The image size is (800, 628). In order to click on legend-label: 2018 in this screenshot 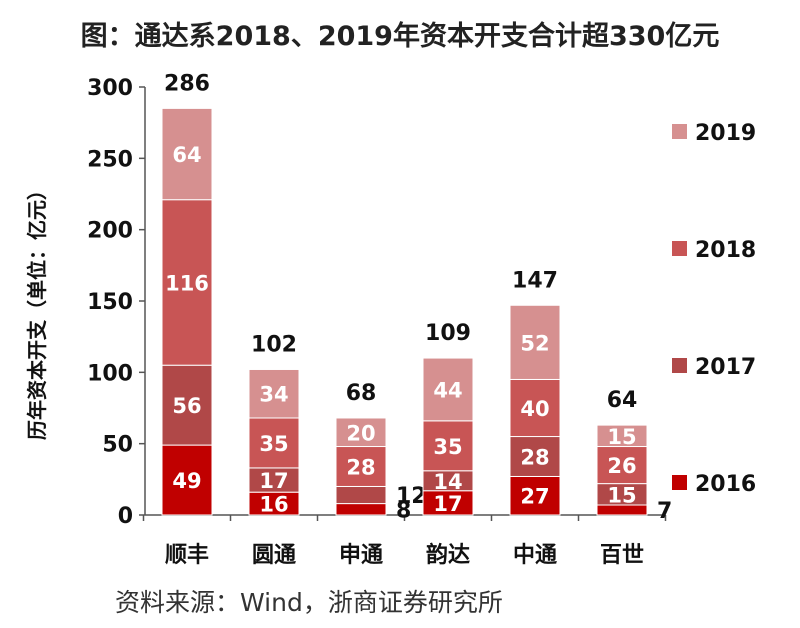, I will do `click(725, 250)`.